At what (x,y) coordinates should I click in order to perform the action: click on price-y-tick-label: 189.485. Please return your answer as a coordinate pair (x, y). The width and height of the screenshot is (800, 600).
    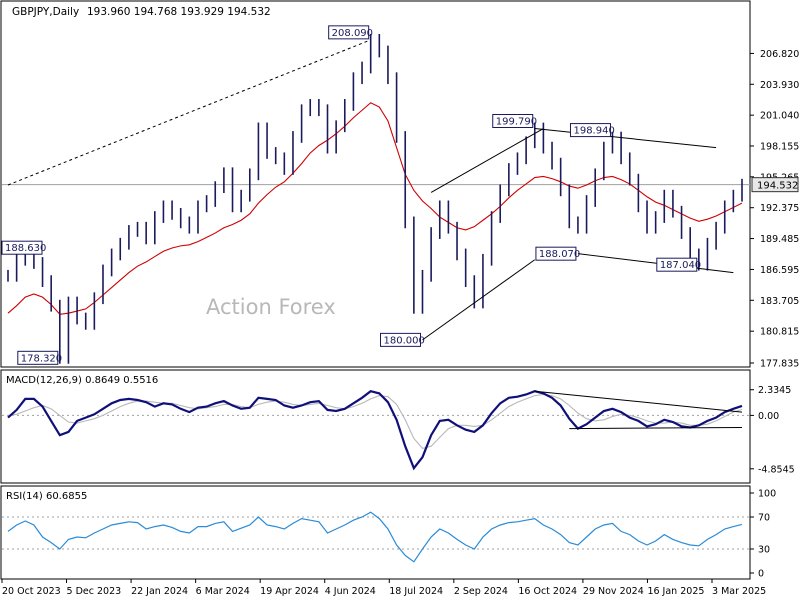
    Looking at the image, I should click on (779, 239).